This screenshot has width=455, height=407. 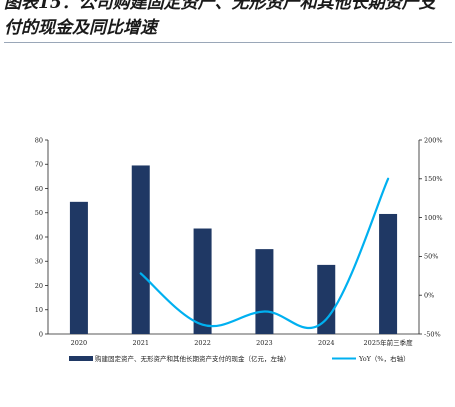 What do you see at coordinates (433, 218) in the screenshot?
I see `y-right-tick-label: 100%` at bounding box center [433, 218].